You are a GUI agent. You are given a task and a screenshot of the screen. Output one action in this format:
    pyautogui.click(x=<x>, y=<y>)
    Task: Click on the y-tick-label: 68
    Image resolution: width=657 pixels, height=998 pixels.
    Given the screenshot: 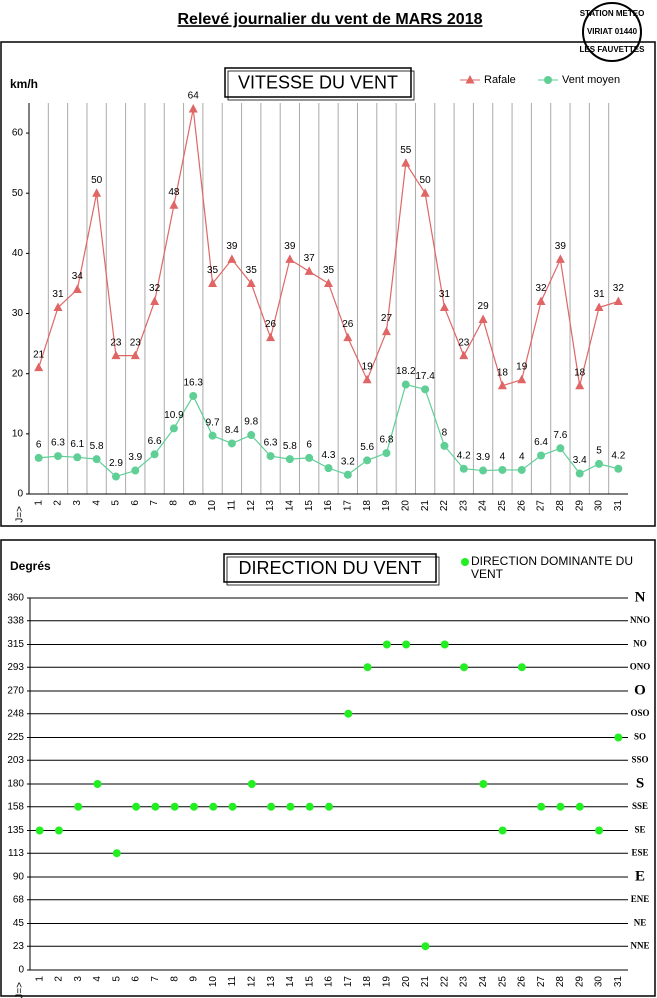 What is the action you would take?
    pyautogui.click(x=19, y=899)
    